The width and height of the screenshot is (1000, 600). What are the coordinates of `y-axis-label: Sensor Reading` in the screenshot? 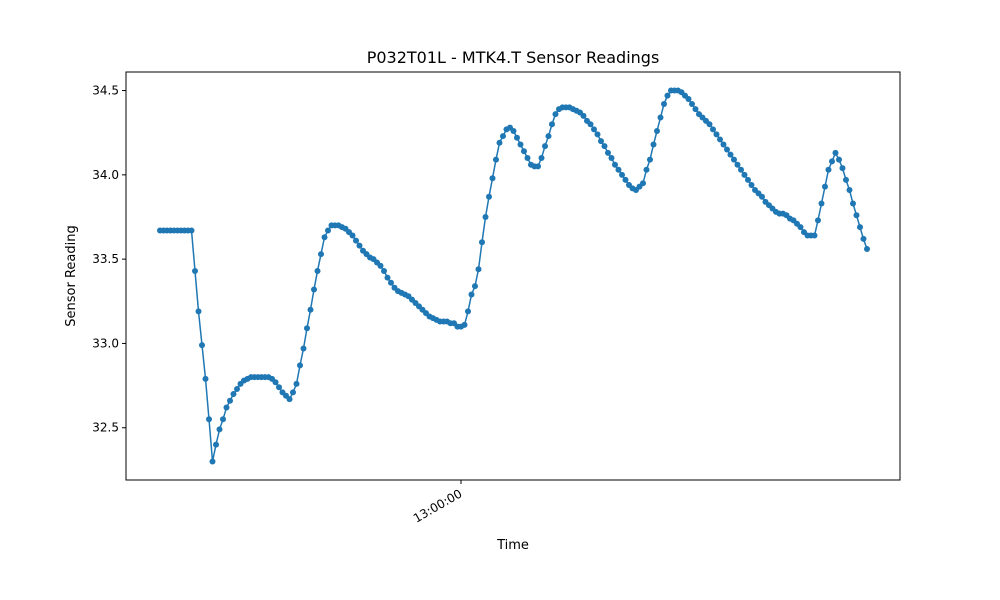 It's located at (71, 275).